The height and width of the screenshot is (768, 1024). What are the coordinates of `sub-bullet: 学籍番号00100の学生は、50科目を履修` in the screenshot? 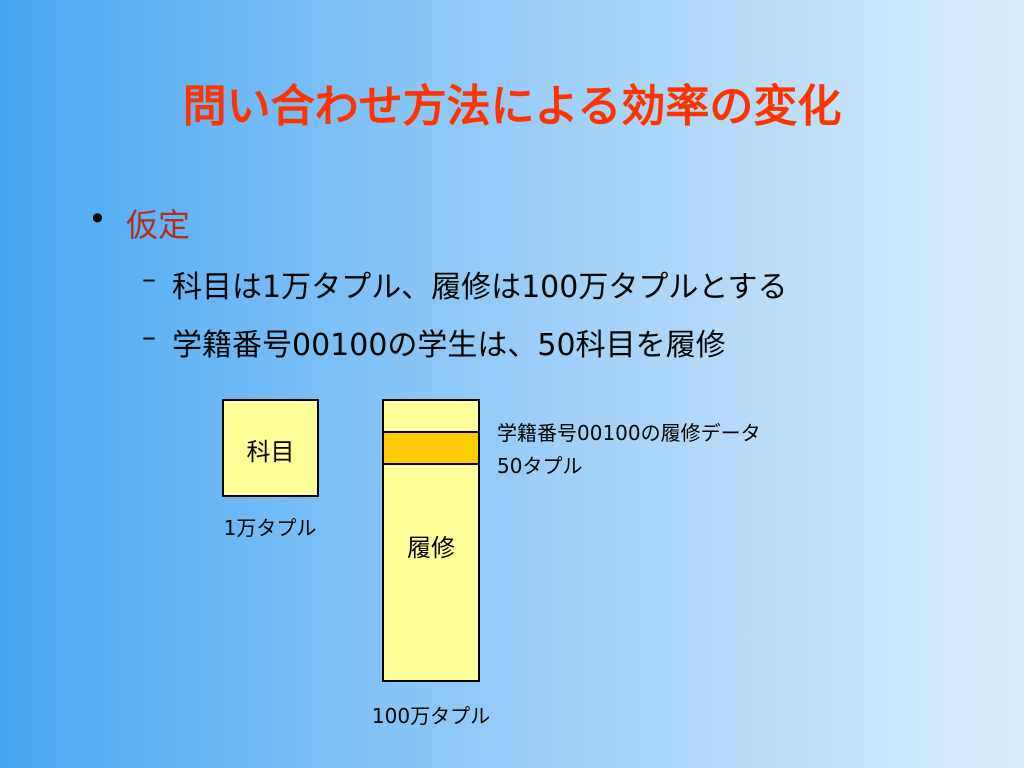 It's located at (449, 345).